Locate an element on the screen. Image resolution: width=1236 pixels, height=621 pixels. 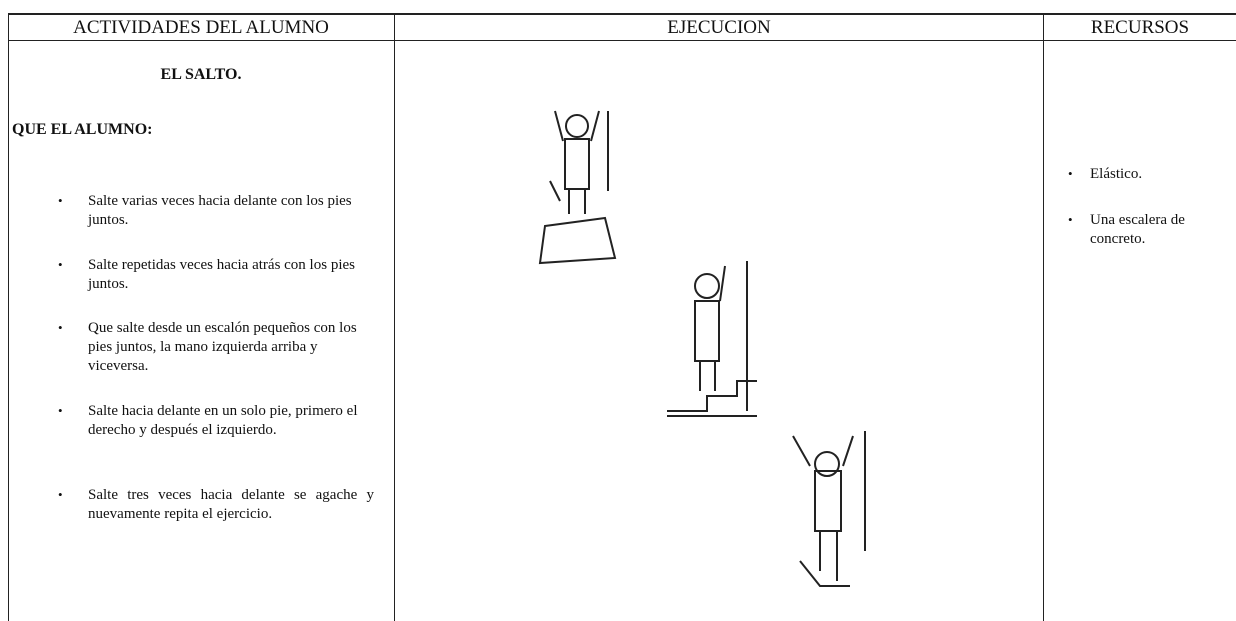
section-title: EL SALTO. is located at coordinates (201, 74).